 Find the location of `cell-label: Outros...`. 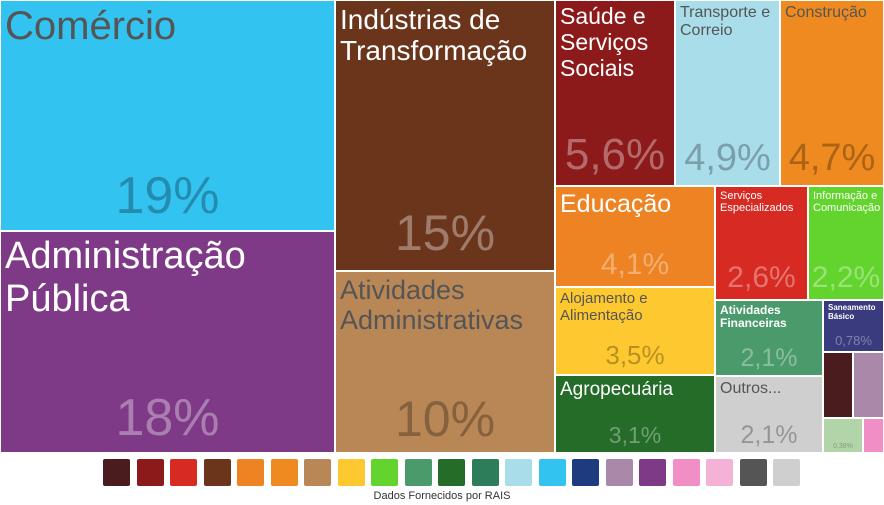

cell-label: Outros... is located at coordinates (751, 388).